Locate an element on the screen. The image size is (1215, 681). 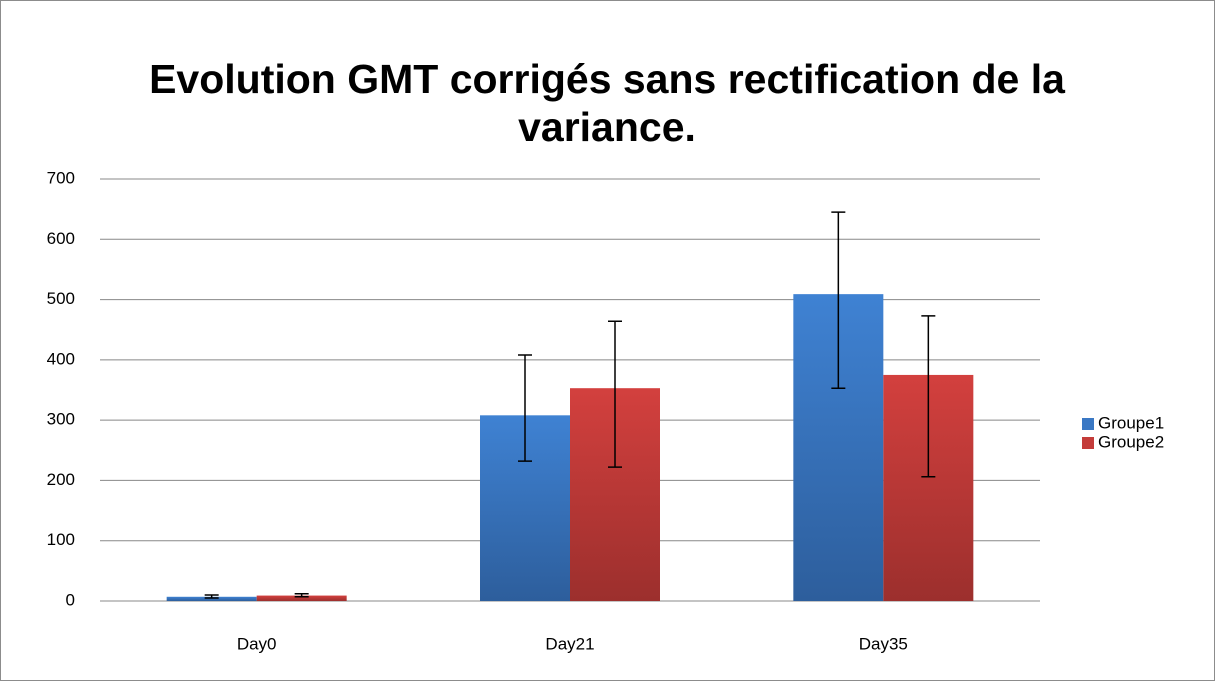
y-tick-label: 700 is located at coordinates (61, 177).